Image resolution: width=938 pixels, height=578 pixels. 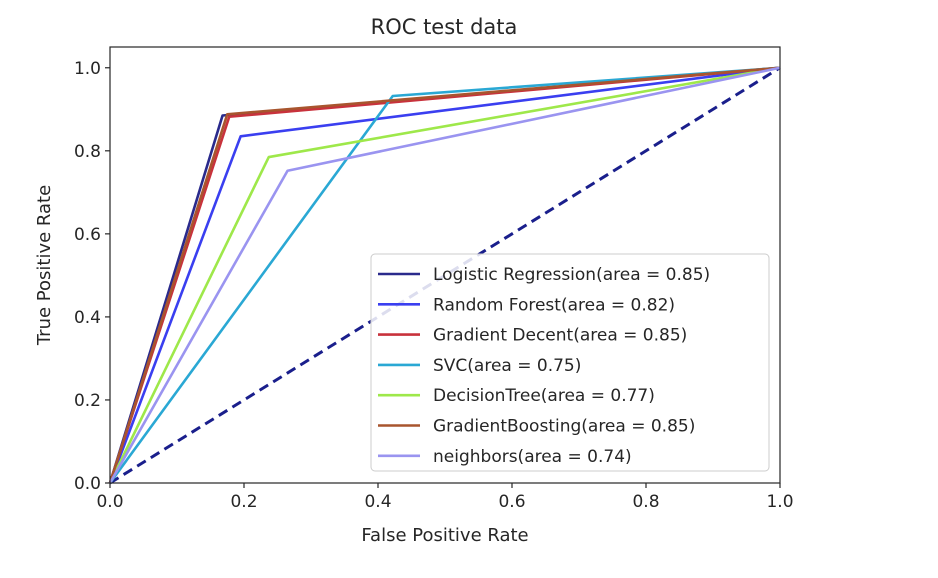 I want to click on legend-label: Random Forest(area = 0.82), so click(x=554, y=305).